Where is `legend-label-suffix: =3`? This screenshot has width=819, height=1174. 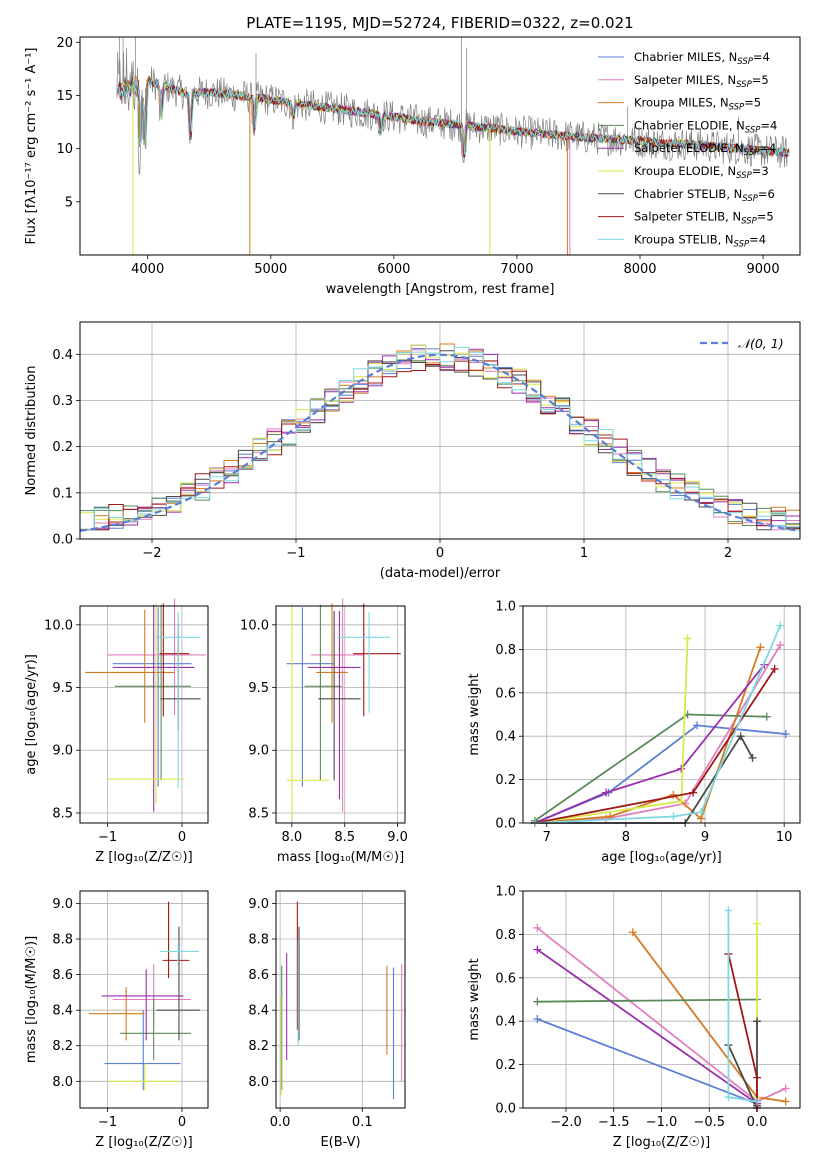 legend-label-suffix: =3 is located at coordinates (760, 171).